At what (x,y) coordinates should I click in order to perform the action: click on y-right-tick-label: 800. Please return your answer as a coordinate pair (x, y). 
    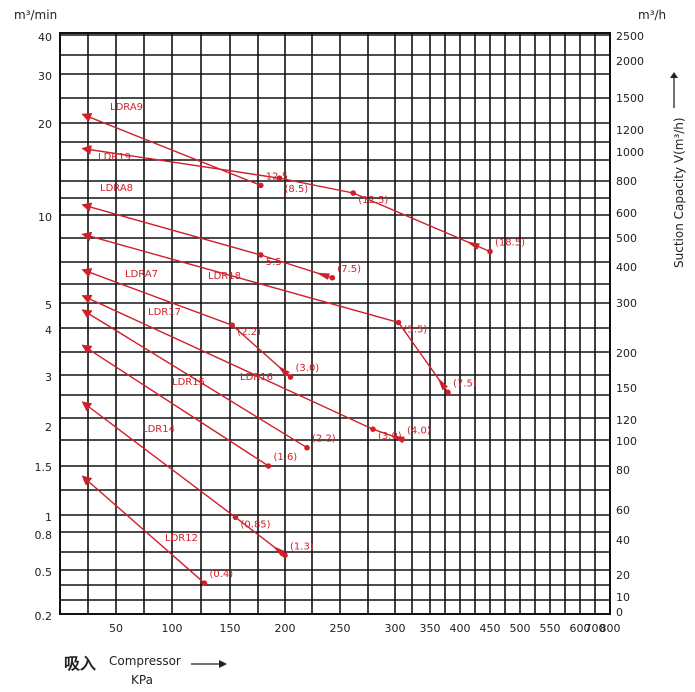
    Looking at the image, I should click on (626, 181).